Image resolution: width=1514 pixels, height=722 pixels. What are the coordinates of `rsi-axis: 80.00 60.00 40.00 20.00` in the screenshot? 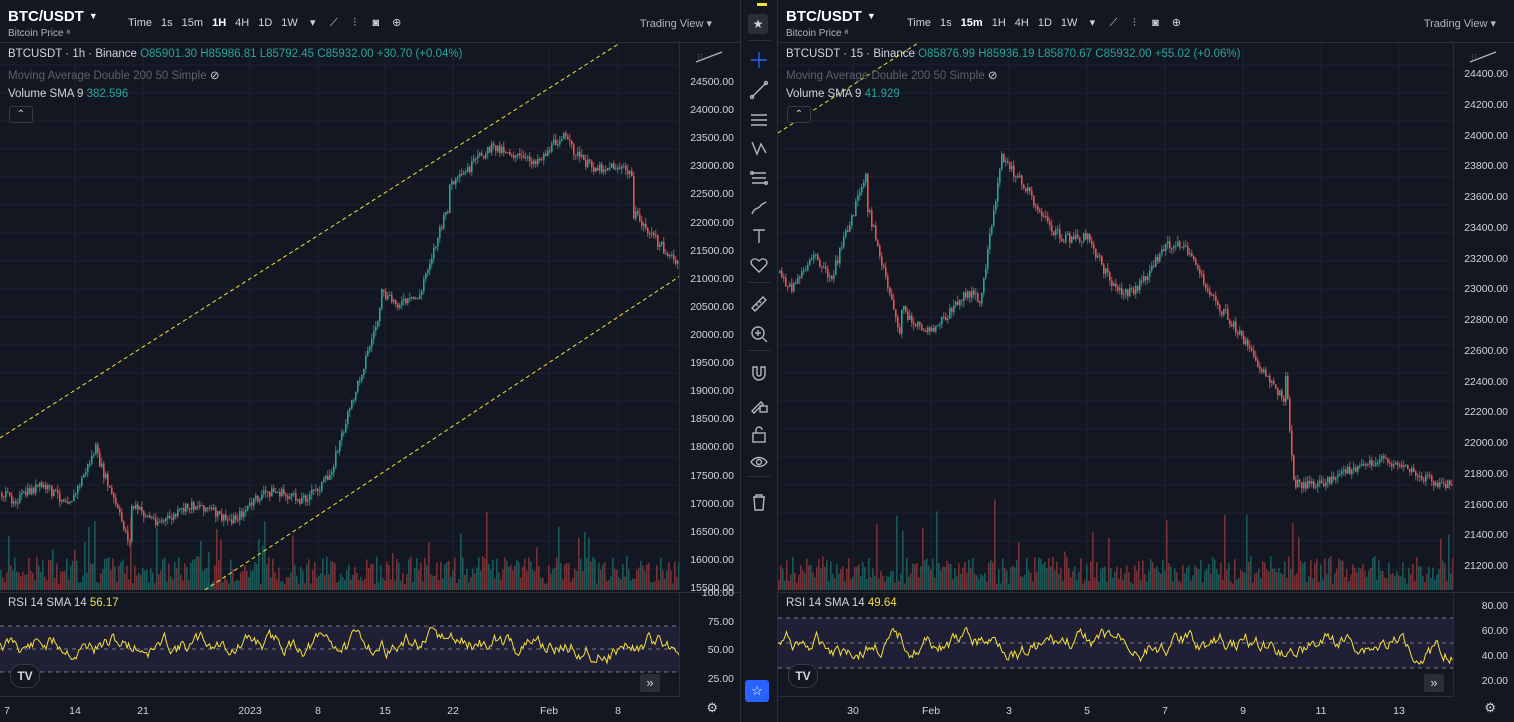 It's located at (1483, 643).